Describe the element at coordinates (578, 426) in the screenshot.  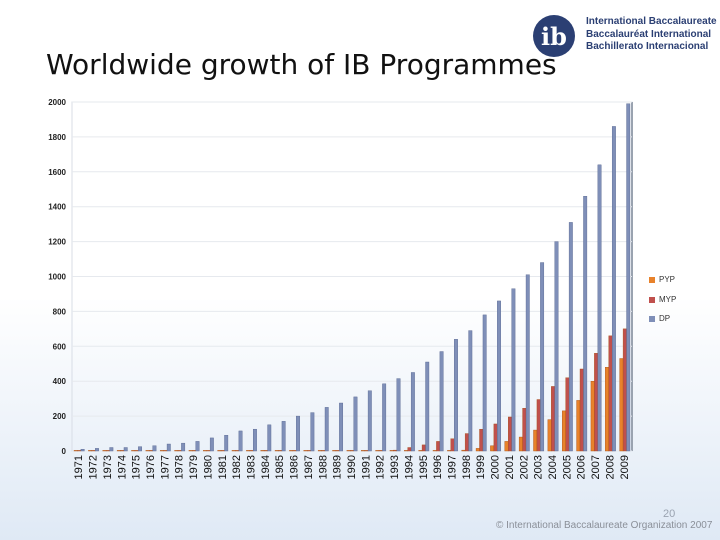
I see `bar-pyp-2006` at that location.